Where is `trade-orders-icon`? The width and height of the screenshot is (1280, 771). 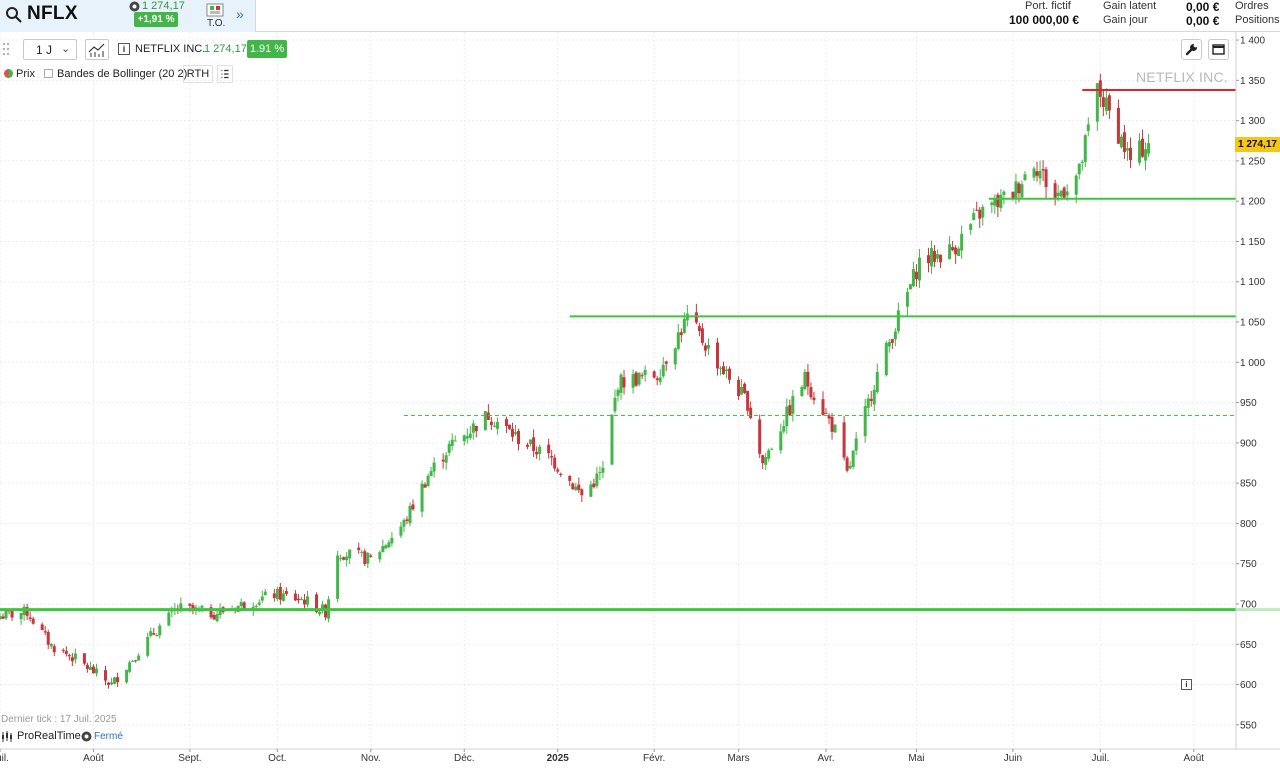
trade-orders-icon is located at coordinates (215, 10).